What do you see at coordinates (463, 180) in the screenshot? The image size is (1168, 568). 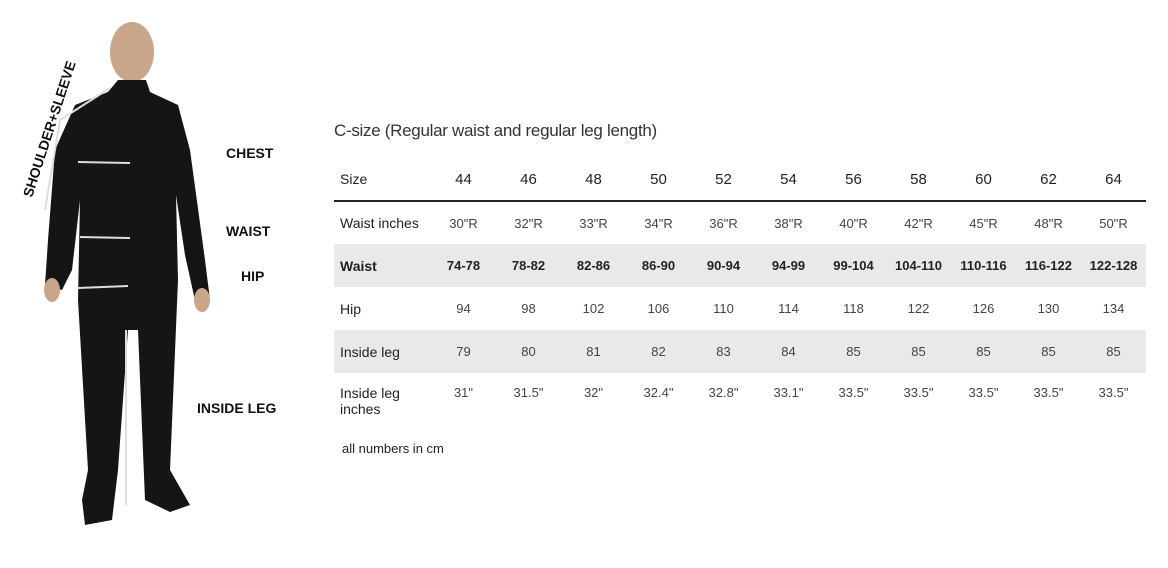 I see `header-cell: 44` at bounding box center [463, 180].